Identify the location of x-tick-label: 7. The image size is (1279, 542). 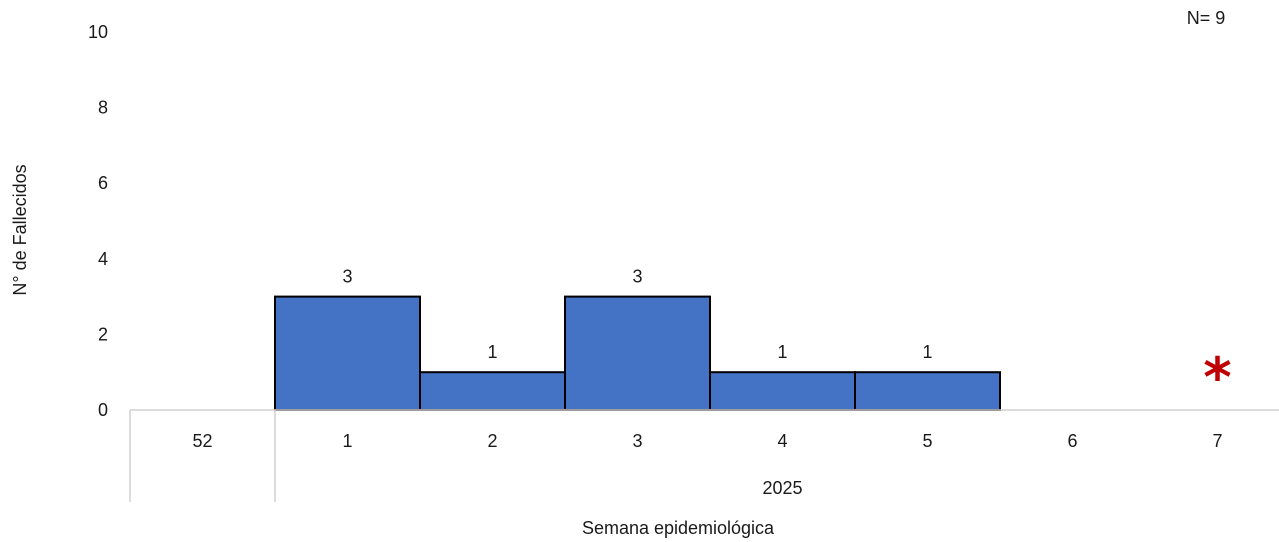
(1217, 441).